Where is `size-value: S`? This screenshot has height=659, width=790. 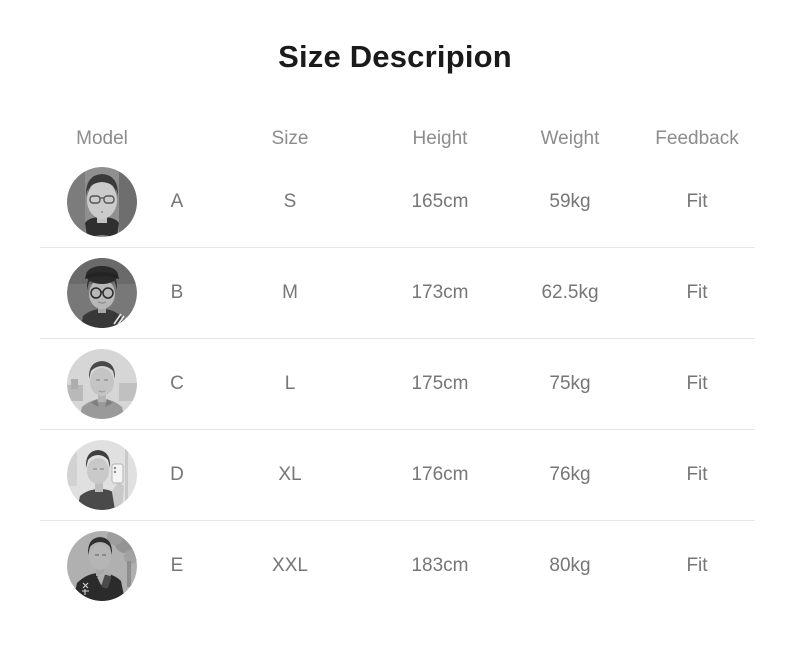 size-value: S is located at coordinates (290, 201).